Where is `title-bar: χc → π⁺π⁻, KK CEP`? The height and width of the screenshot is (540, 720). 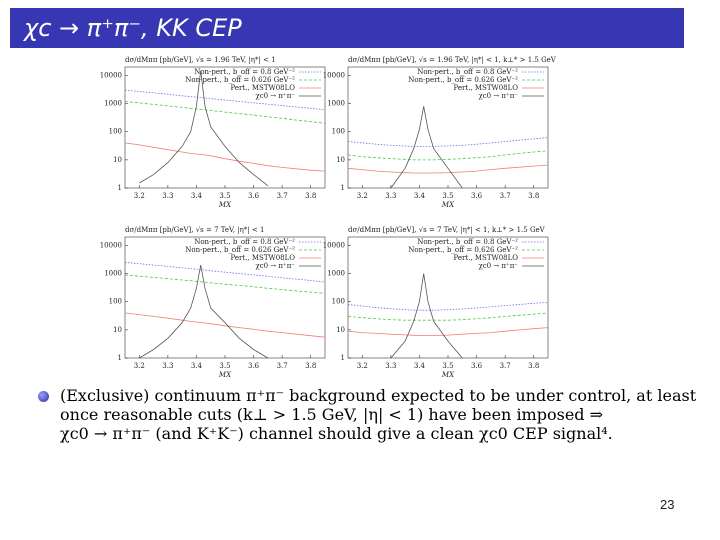 title-bar: χc → π⁺π⁻, KK CEP is located at coordinates (347, 28).